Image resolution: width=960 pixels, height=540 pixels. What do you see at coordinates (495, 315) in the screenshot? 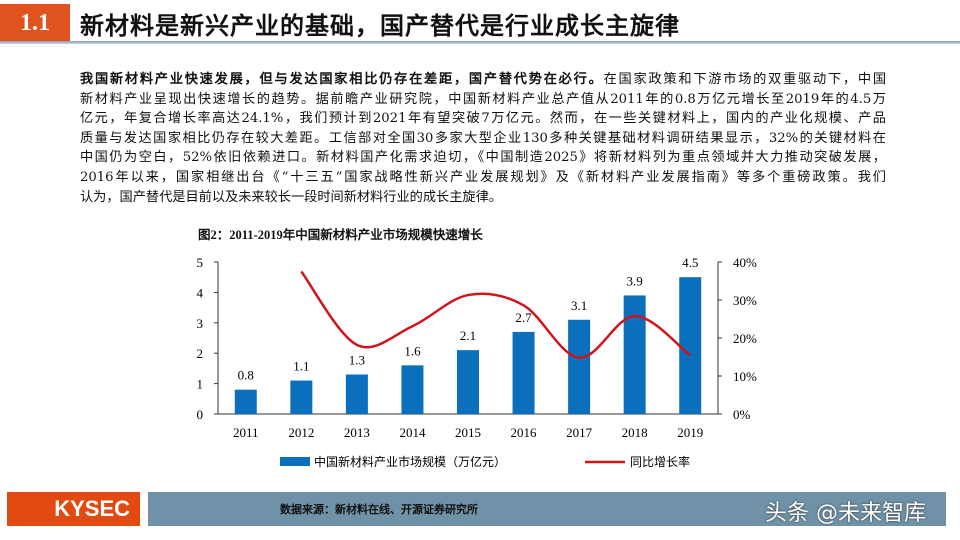
I see `growth-rate-line` at bounding box center [495, 315].